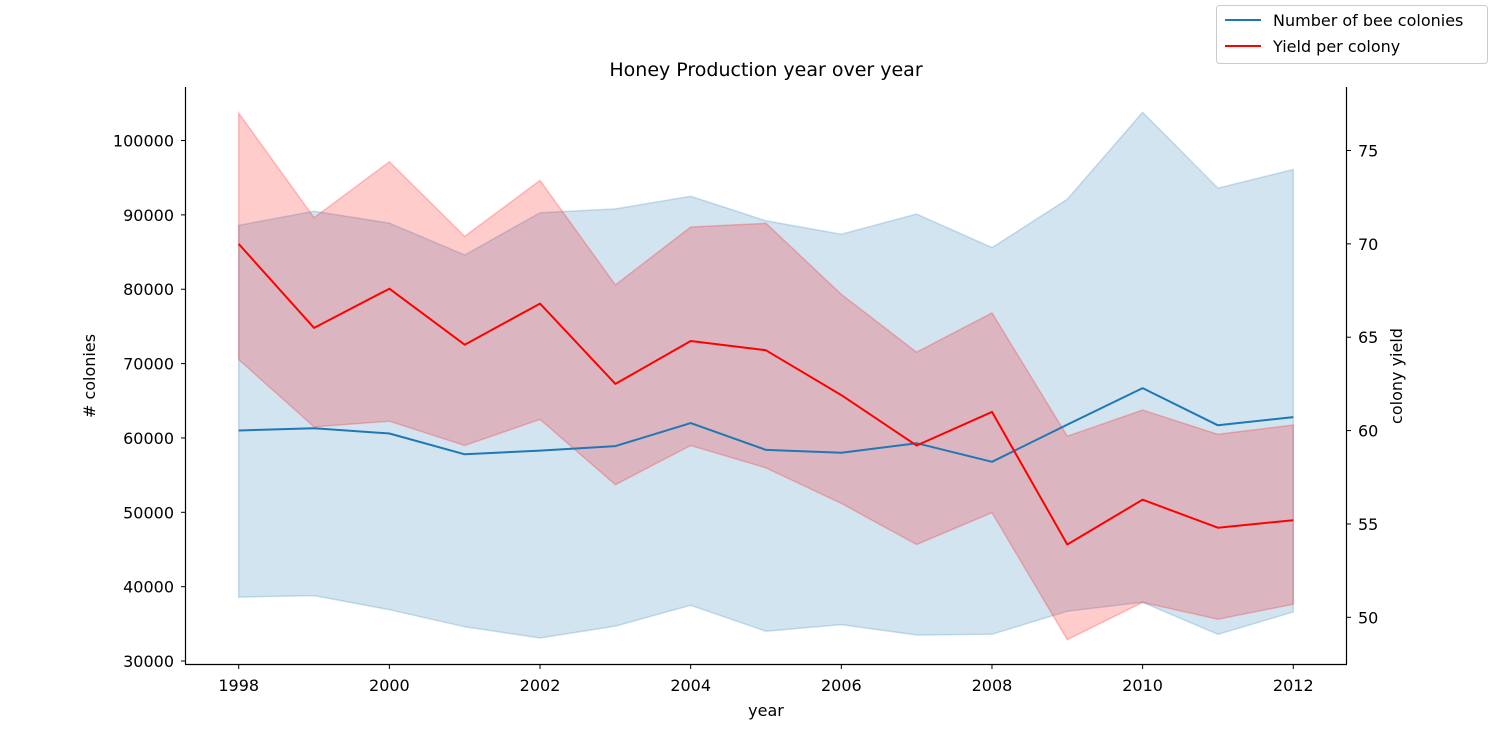  Describe the element at coordinates (148, 438) in the screenshot. I see `y-left-tick-label: 60000` at that location.